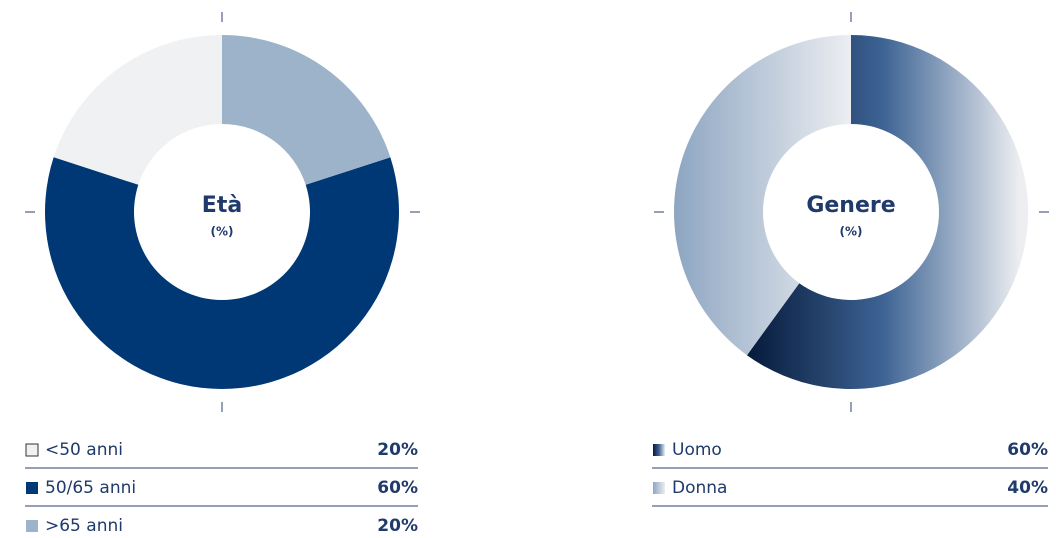 The image size is (1056, 538). I want to click on value-label: 40%, so click(1027, 488).